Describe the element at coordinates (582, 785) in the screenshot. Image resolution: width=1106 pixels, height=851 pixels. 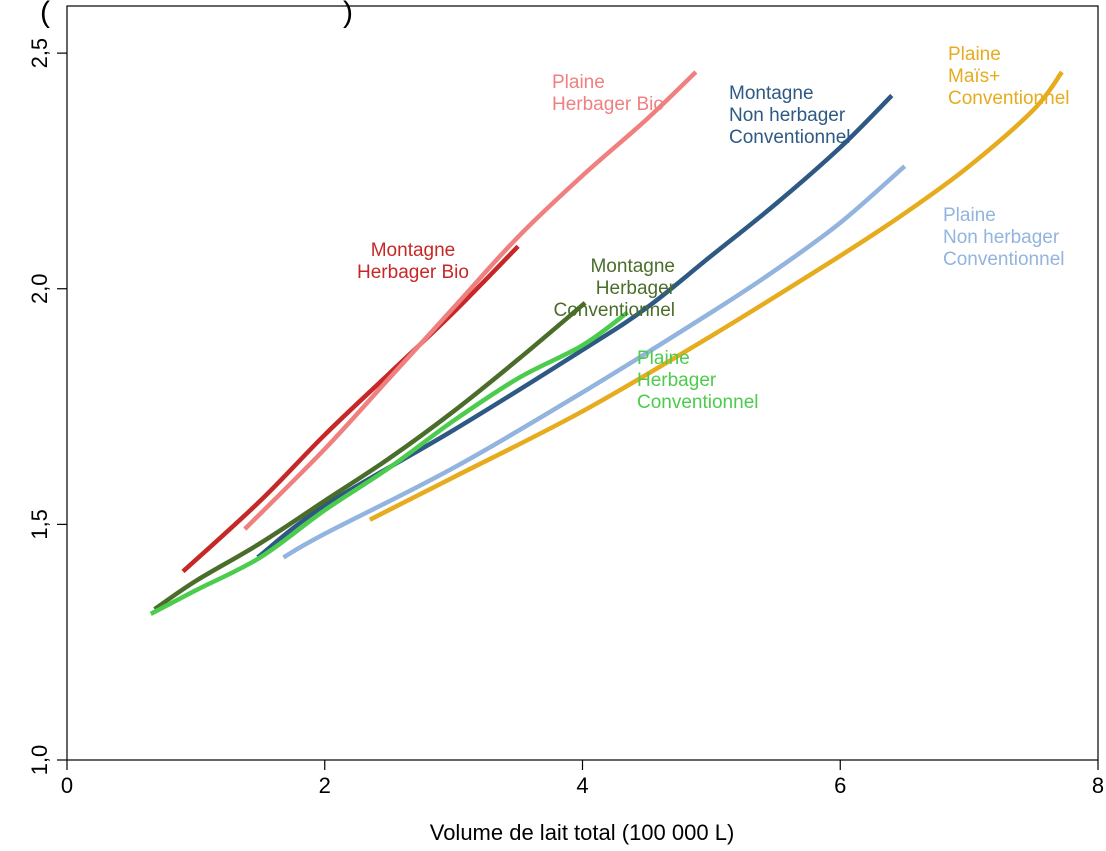
I see `x-tick-label: 4` at that location.